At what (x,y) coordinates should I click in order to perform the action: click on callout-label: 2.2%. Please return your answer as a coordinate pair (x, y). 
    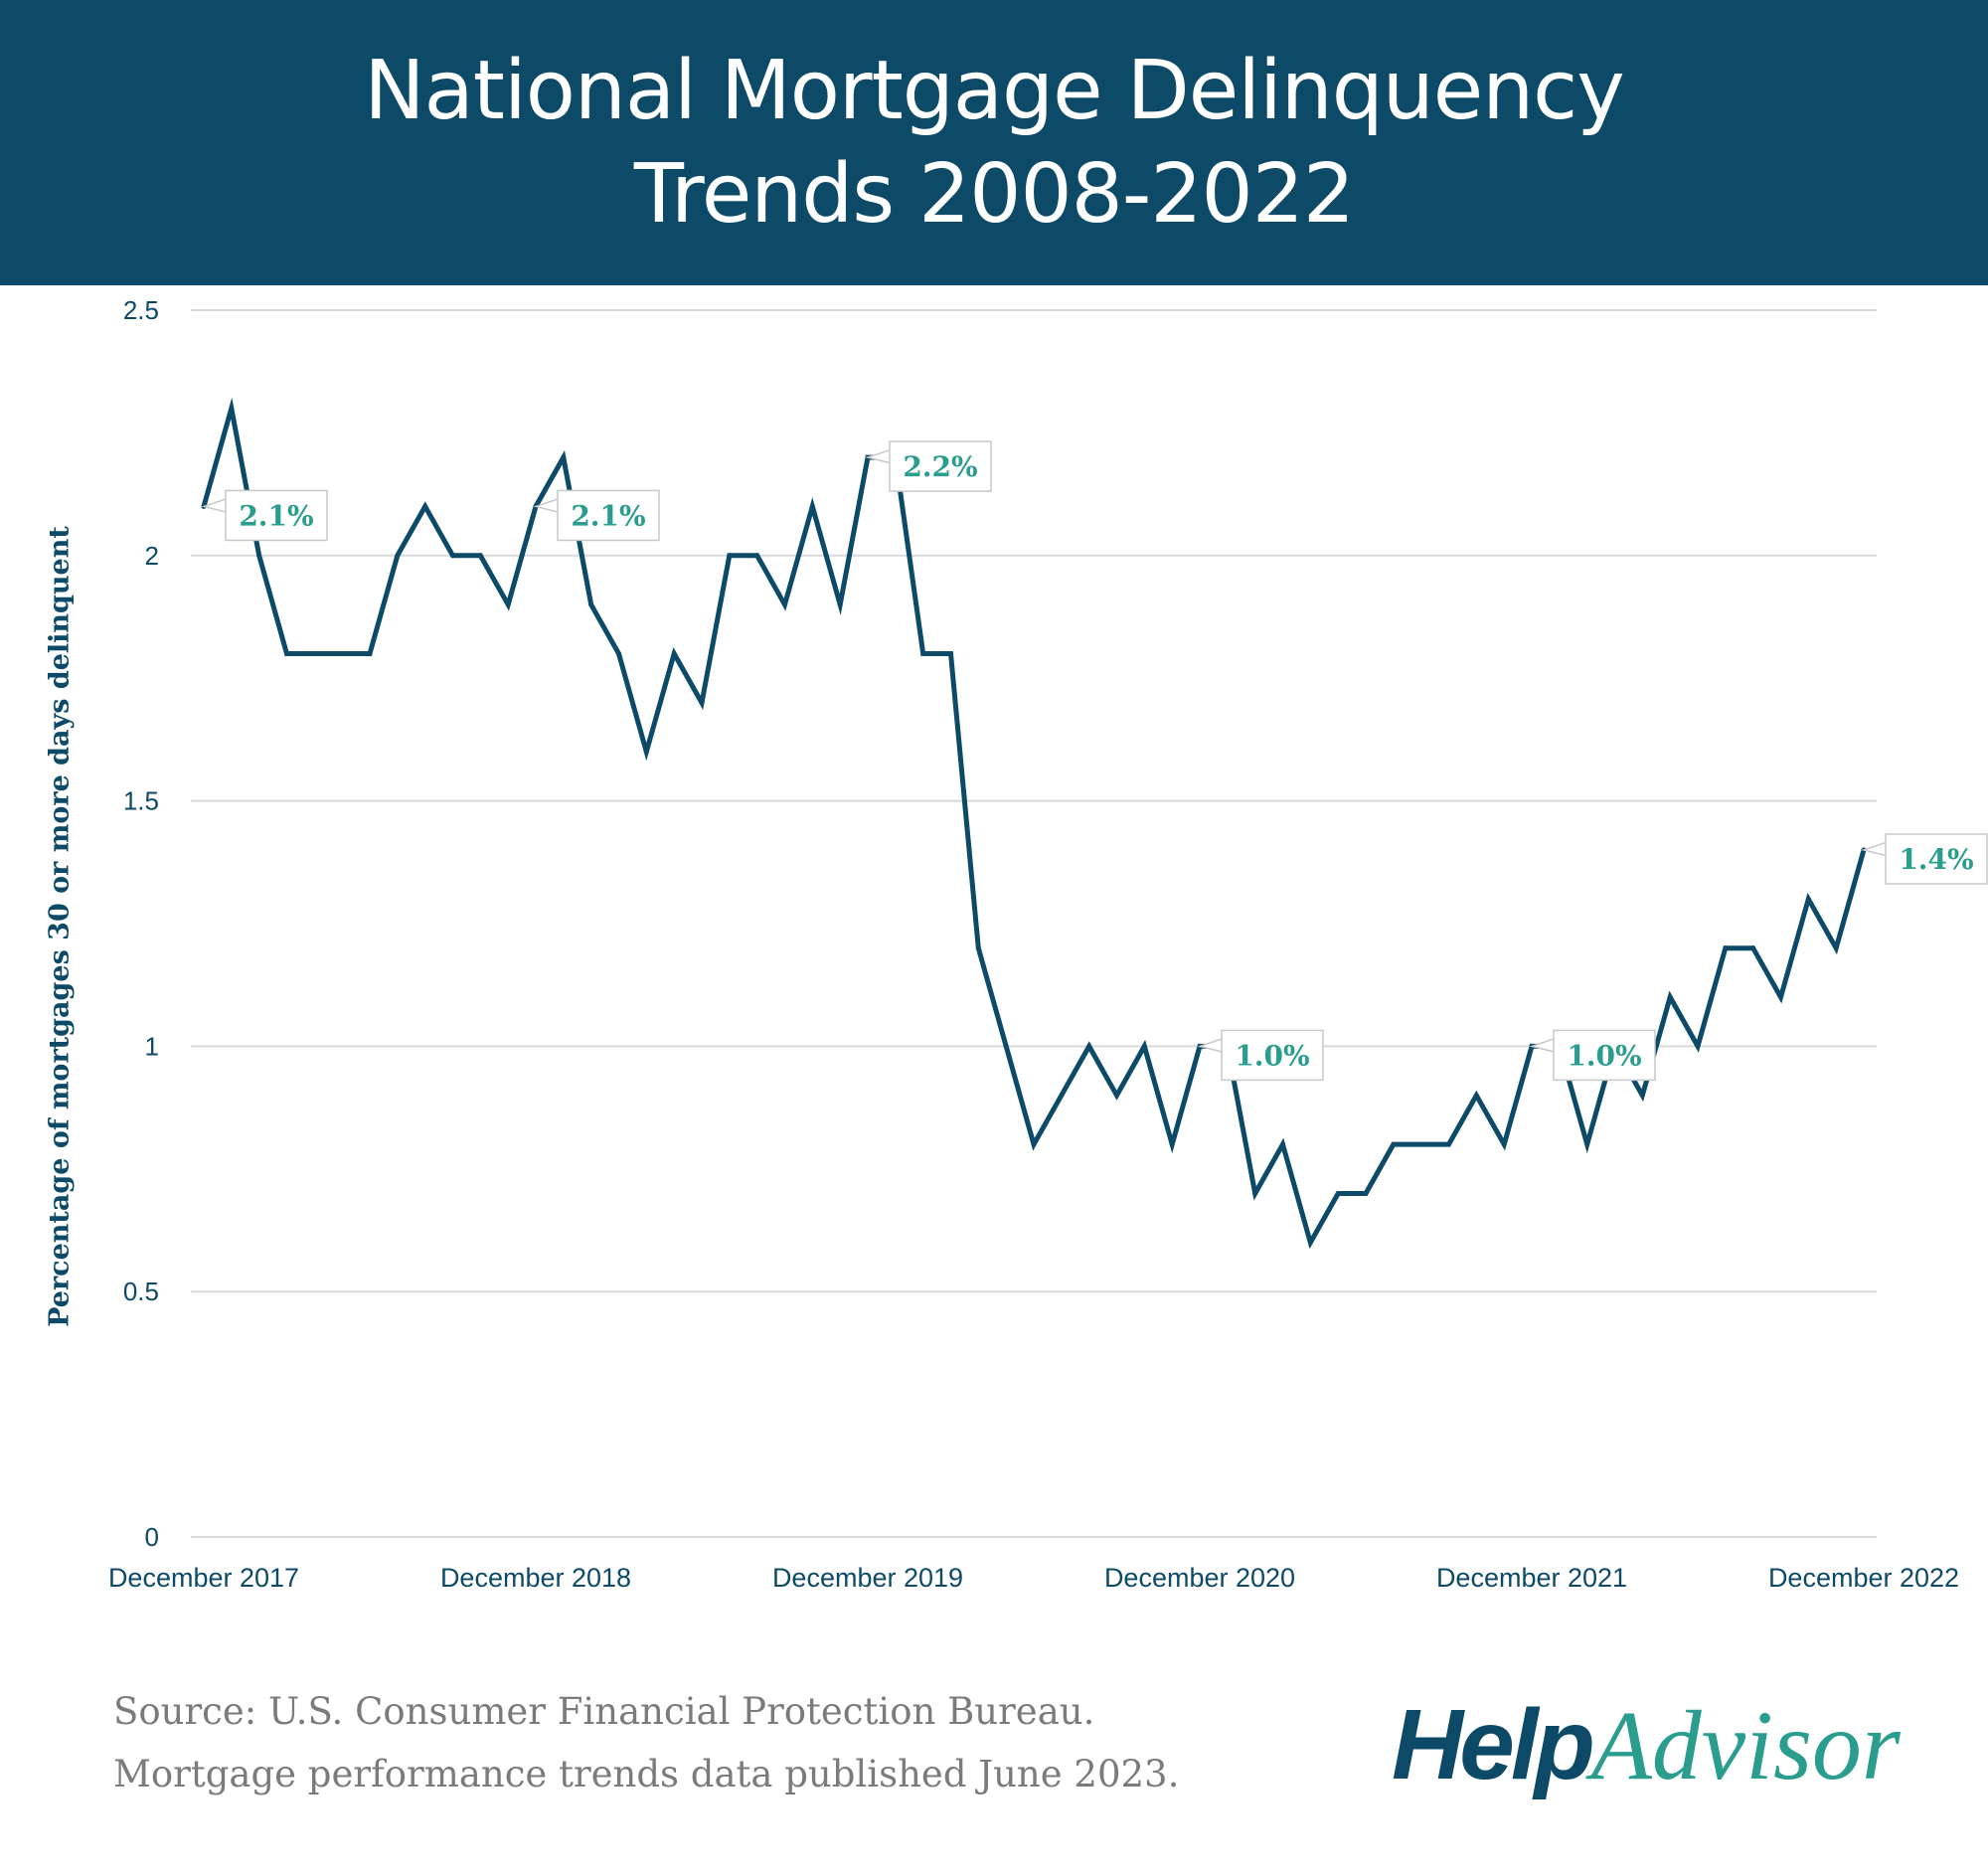
    Looking at the image, I should click on (940, 466).